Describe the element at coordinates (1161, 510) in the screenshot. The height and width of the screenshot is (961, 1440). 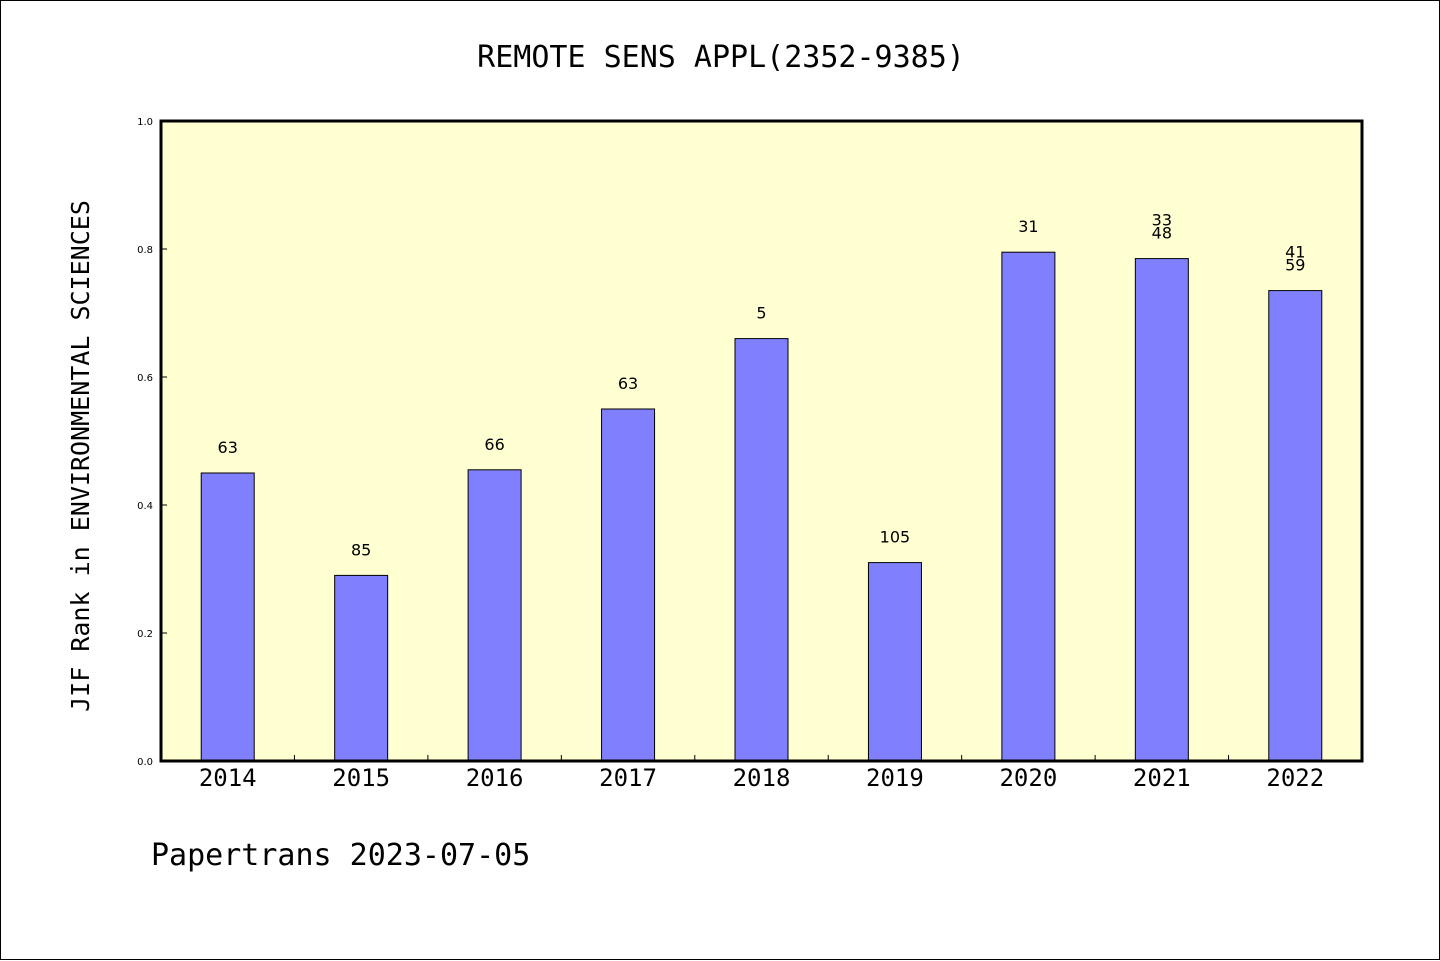
I see `bar-2021` at that location.